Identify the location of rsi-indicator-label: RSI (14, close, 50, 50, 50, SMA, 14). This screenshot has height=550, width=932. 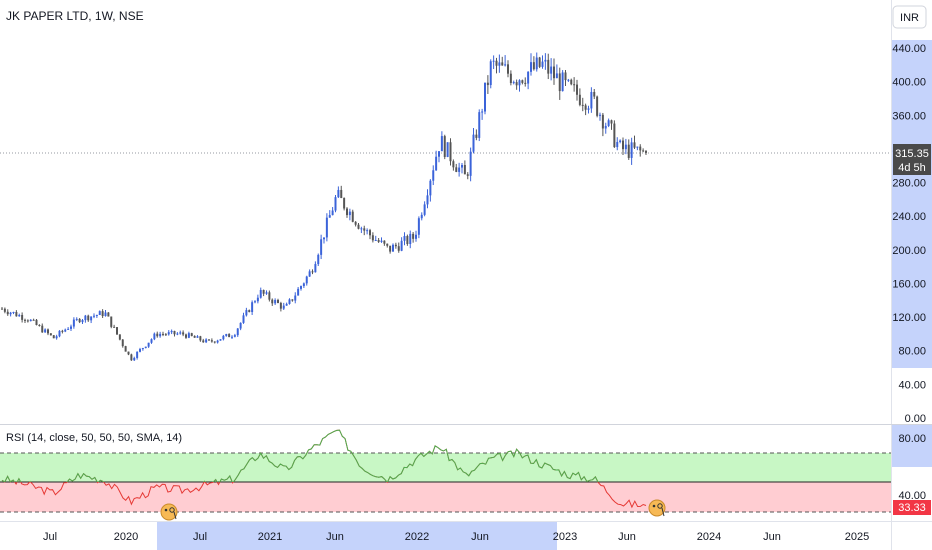
(94, 438).